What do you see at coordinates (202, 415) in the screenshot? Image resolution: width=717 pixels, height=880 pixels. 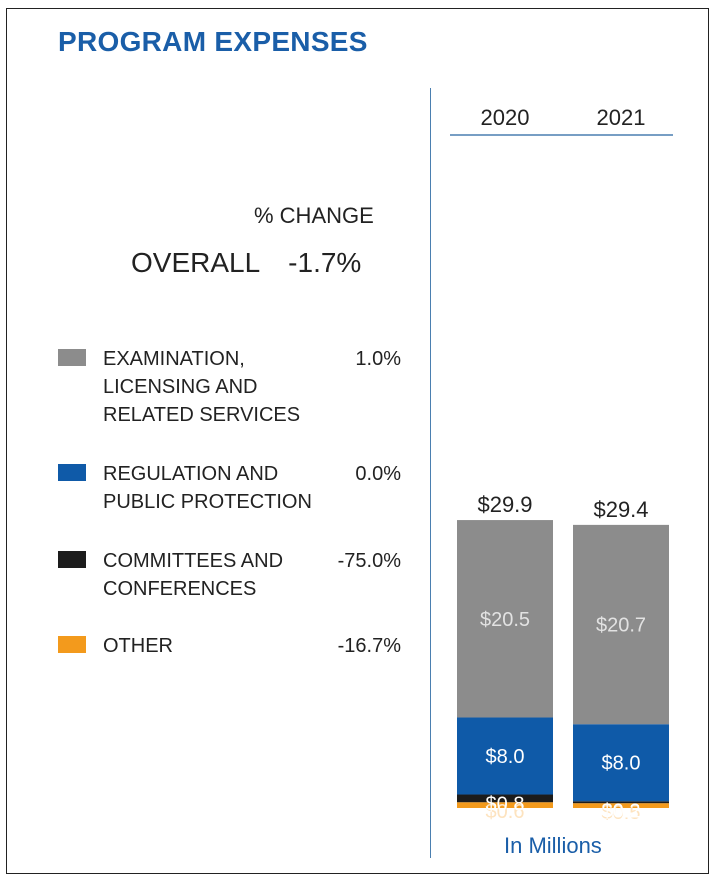 I see `legend-label-line: RELATED SERVICES` at bounding box center [202, 415].